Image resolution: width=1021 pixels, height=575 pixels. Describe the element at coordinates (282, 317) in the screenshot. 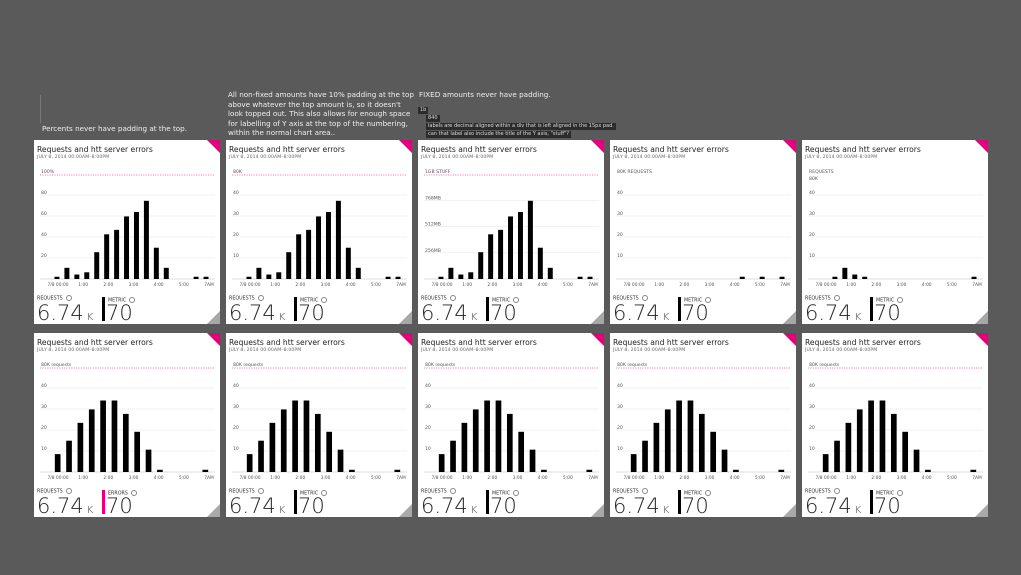

I see `requests-unit: K` at that location.